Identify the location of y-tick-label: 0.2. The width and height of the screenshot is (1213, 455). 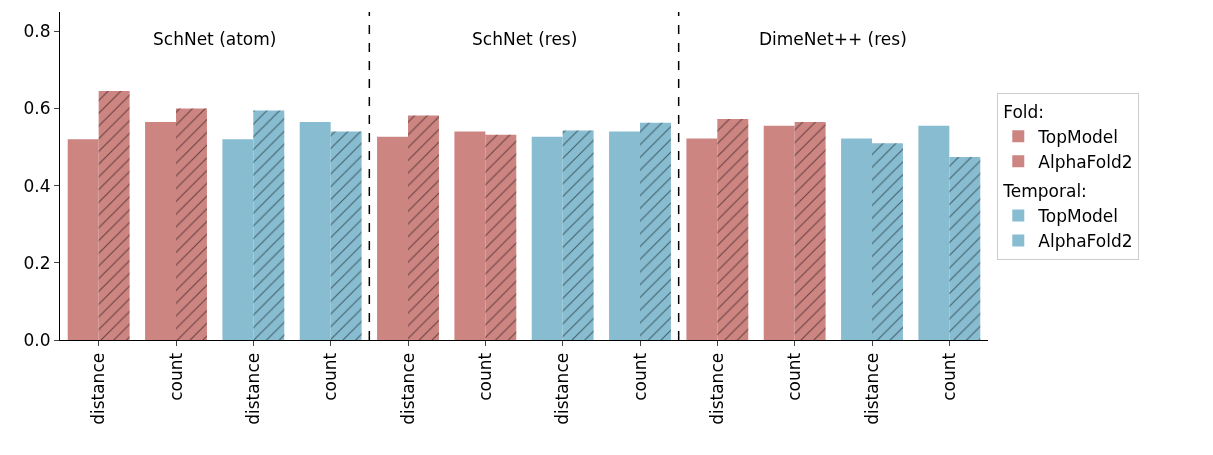
(37, 262).